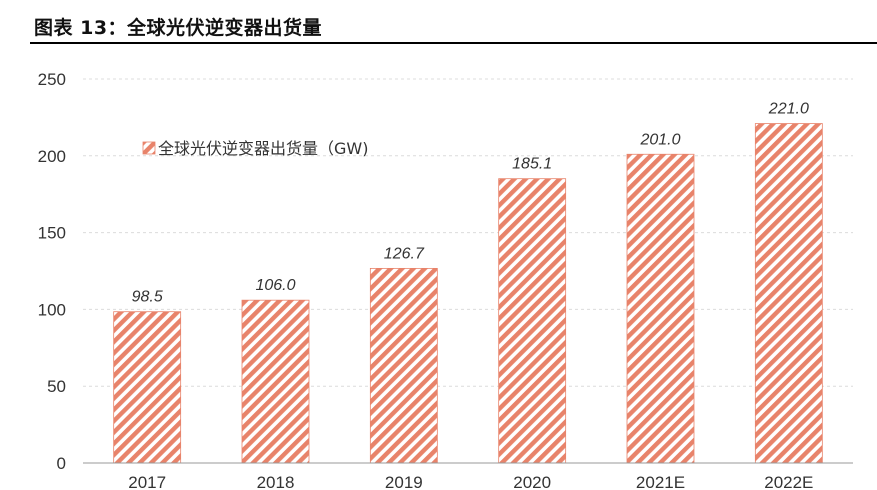 The height and width of the screenshot is (490, 877). I want to click on y-tick-label: 50, so click(56, 386).